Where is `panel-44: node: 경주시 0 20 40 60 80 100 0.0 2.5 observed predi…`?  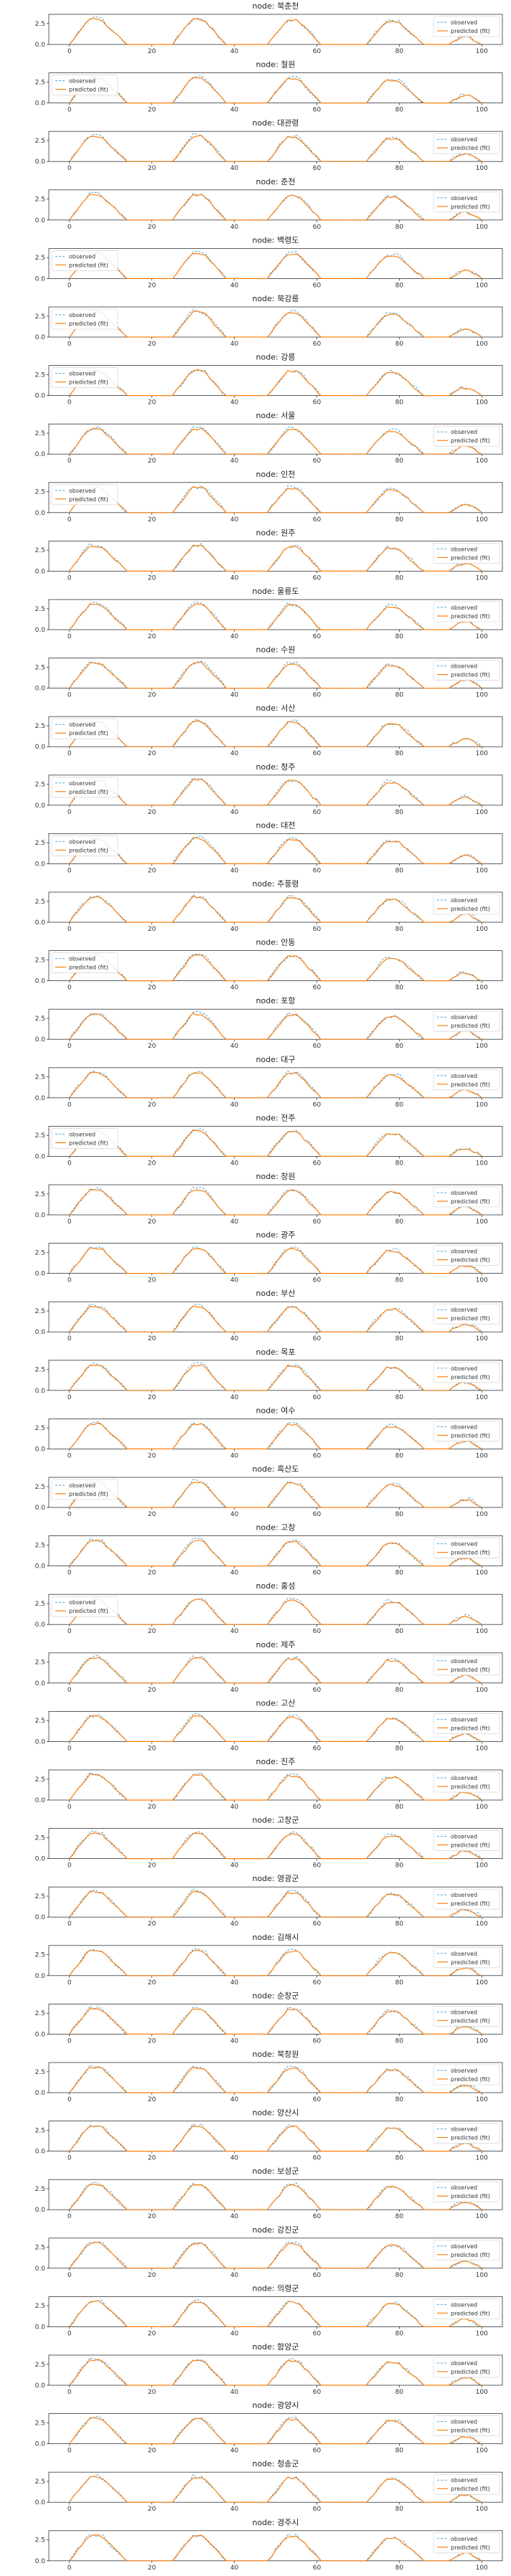
panel-44: node: 경주시 0 20 40 60 80 100 0.0 2.5 observed predi… is located at coordinates (269, 2545).